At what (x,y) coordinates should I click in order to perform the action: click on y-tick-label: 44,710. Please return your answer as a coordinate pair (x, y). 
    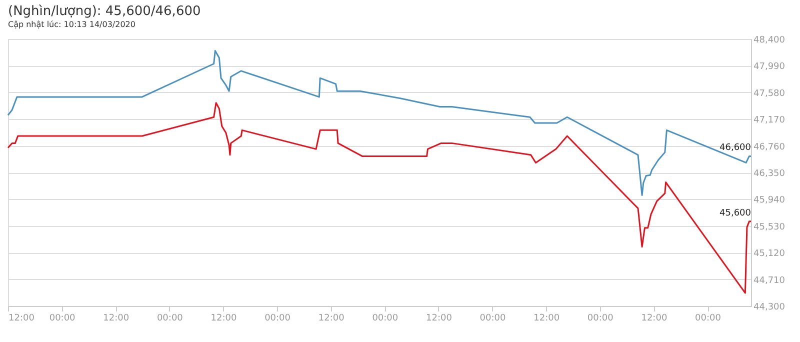
    Looking at the image, I should click on (770, 281).